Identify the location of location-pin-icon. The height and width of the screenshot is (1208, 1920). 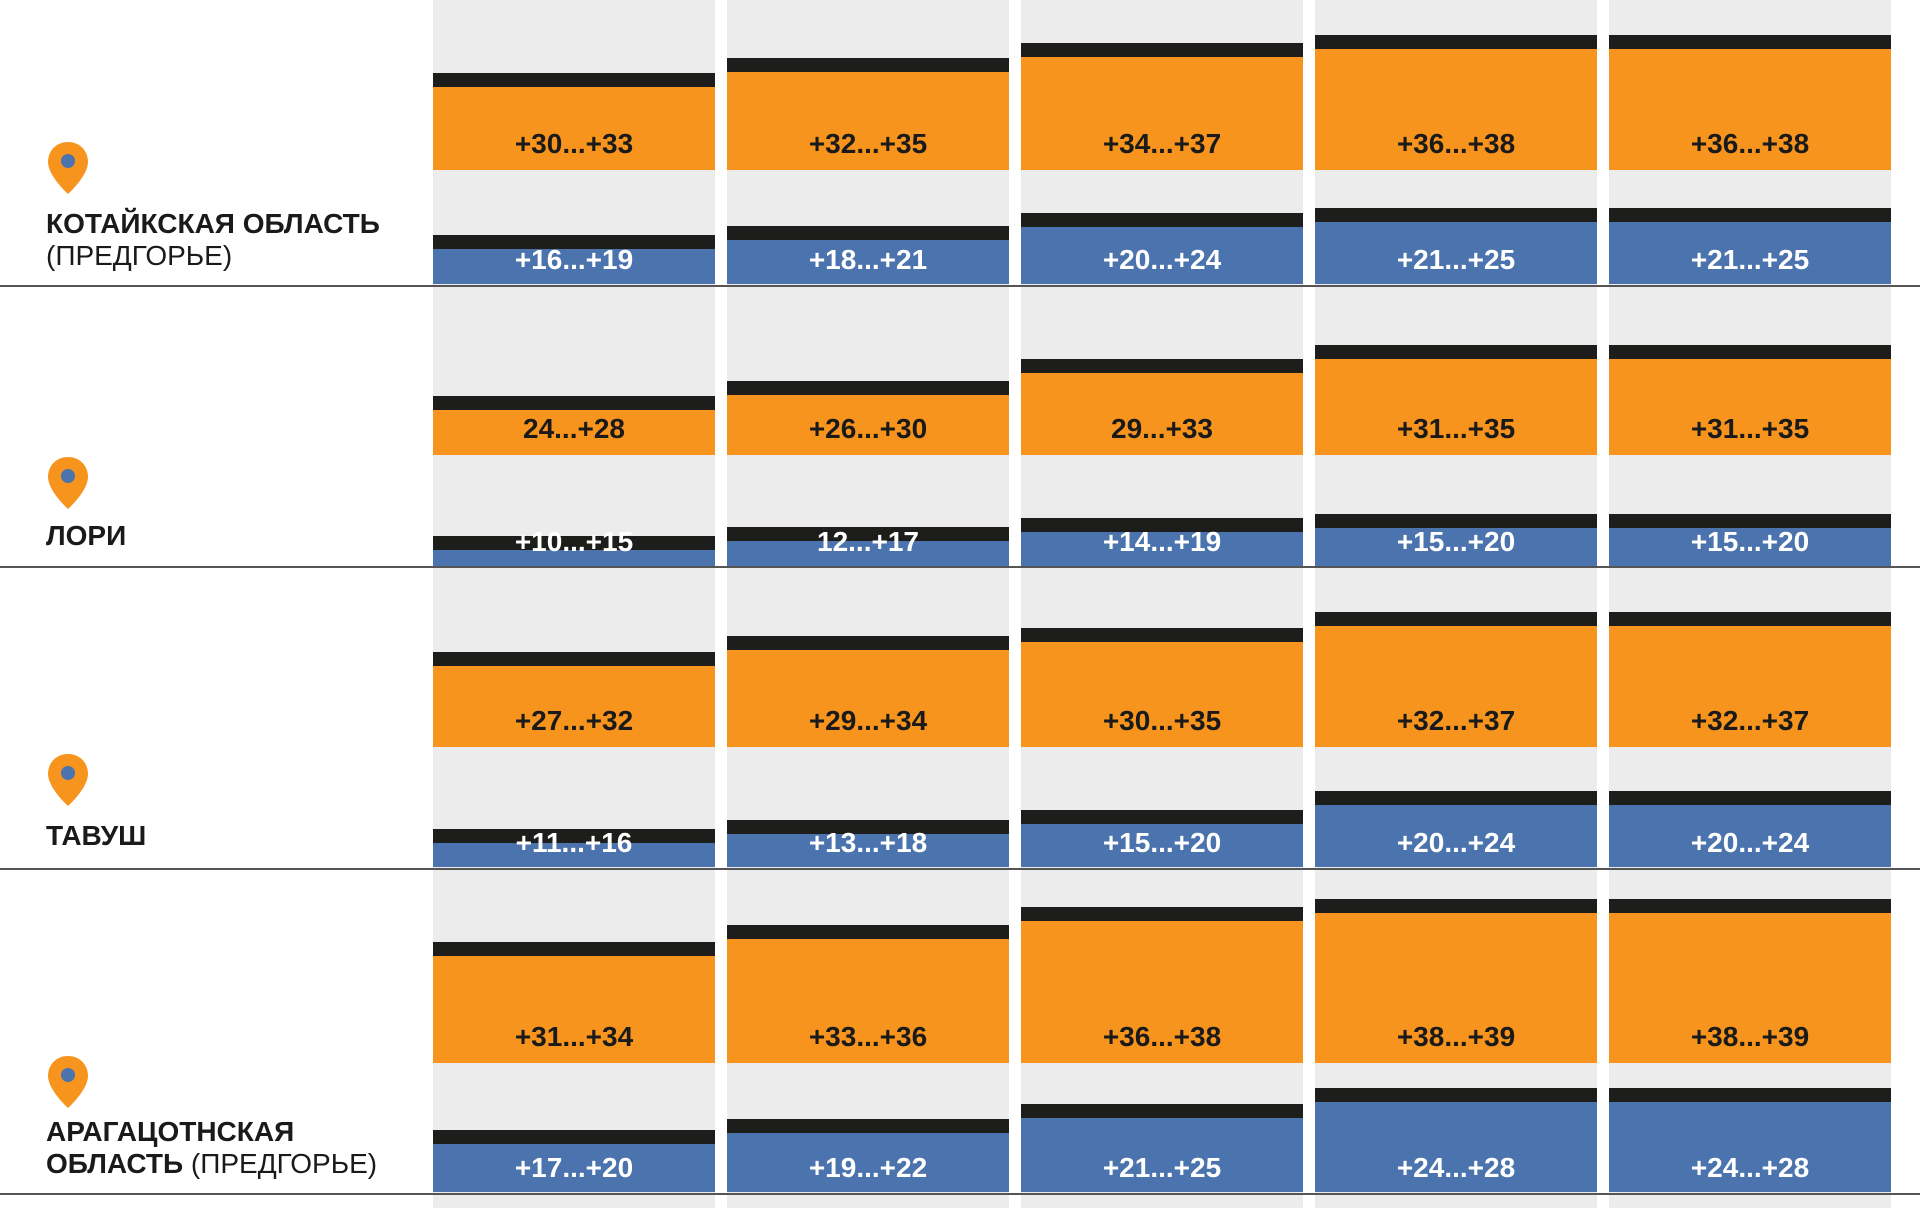
(68, 483).